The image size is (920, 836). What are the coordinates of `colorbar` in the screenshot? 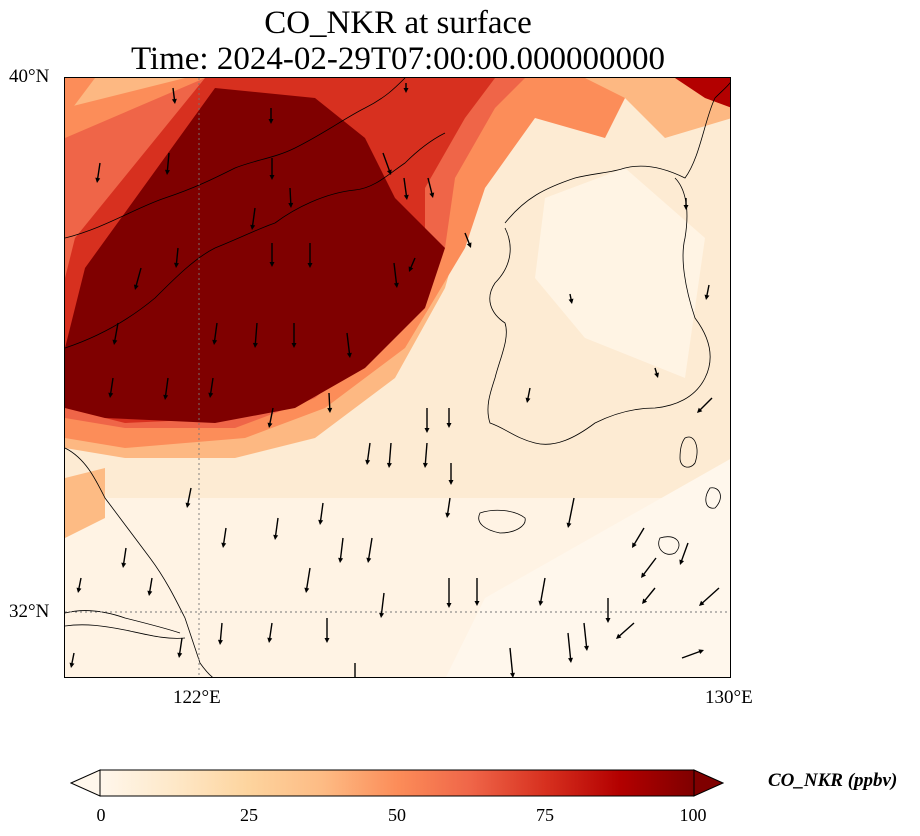 It's located at (397, 783).